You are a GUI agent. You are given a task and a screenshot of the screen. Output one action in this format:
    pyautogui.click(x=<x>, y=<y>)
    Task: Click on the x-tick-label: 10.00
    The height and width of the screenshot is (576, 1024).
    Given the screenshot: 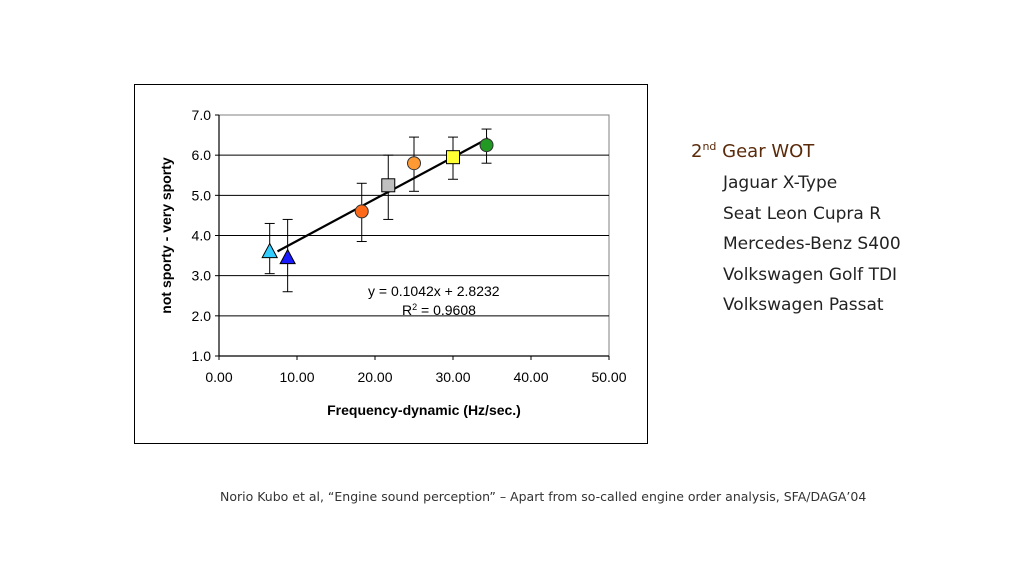 What is the action you would take?
    pyautogui.click(x=296, y=377)
    